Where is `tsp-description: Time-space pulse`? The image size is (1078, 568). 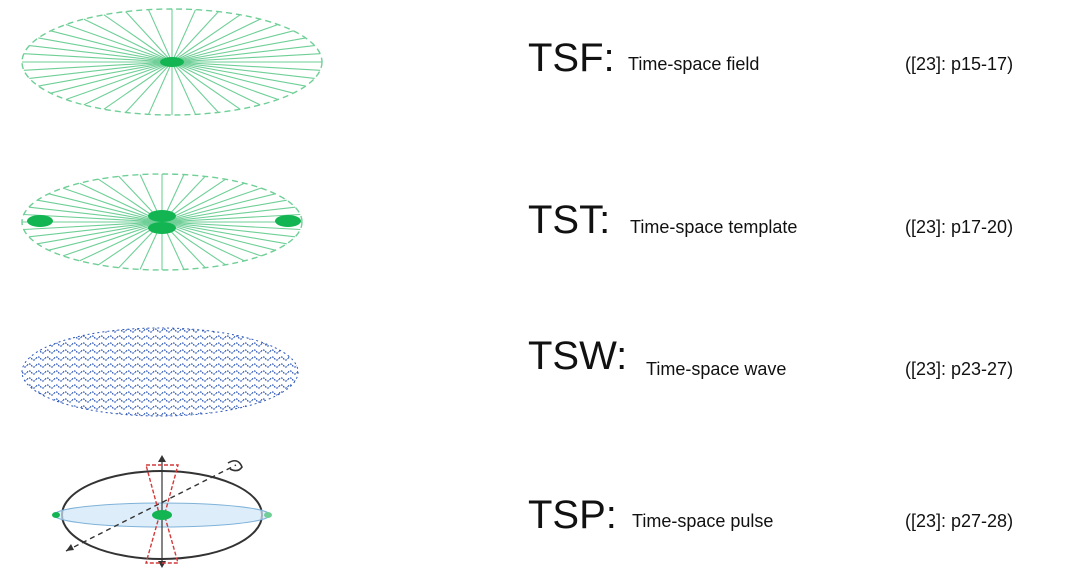 tsp-description: Time-space pulse is located at coordinates (703, 521).